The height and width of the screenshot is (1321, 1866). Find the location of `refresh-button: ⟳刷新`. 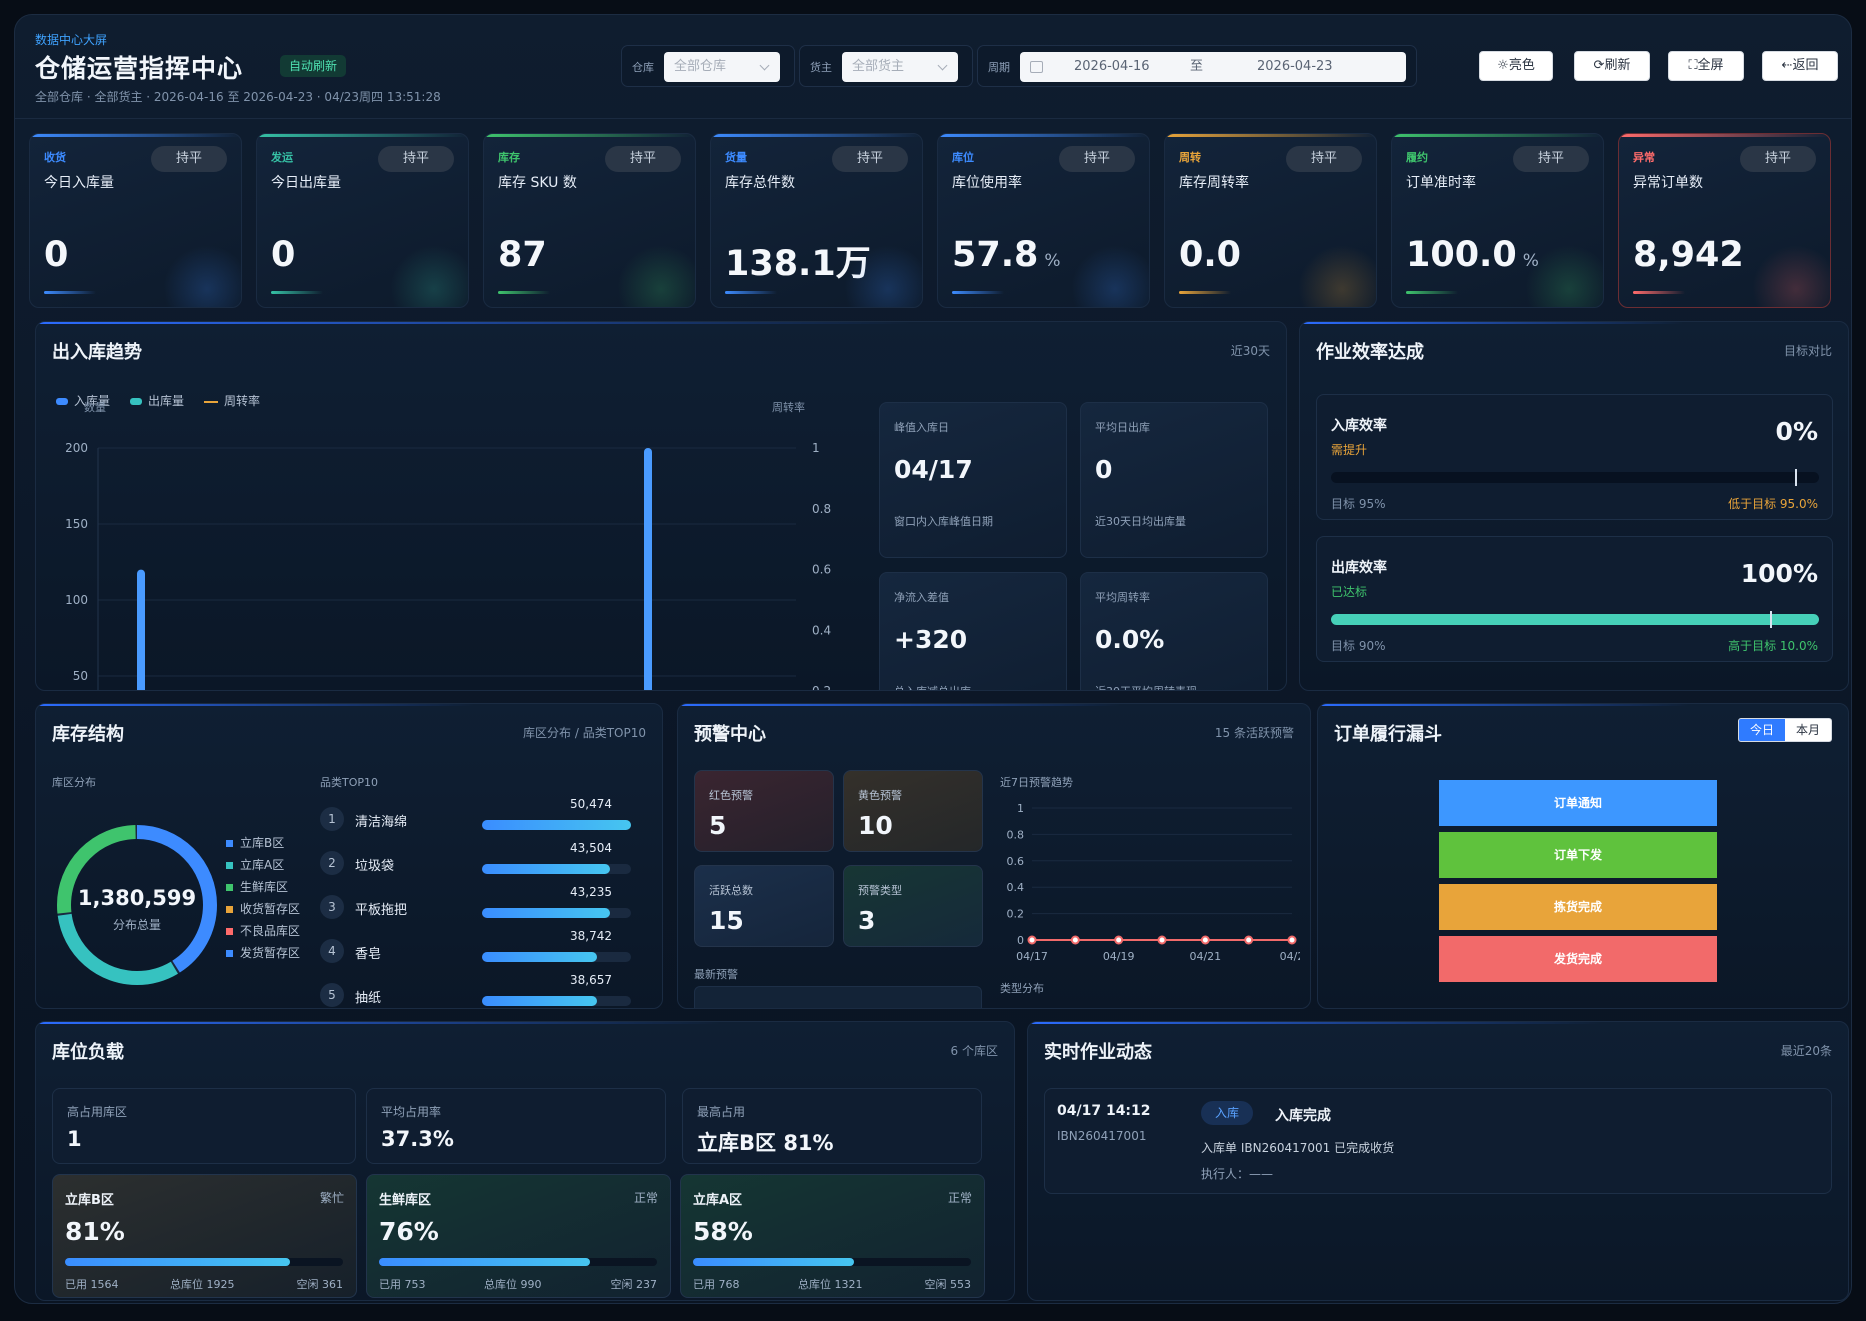

refresh-button: ⟳刷新 is located at coordinates (1612, 66).